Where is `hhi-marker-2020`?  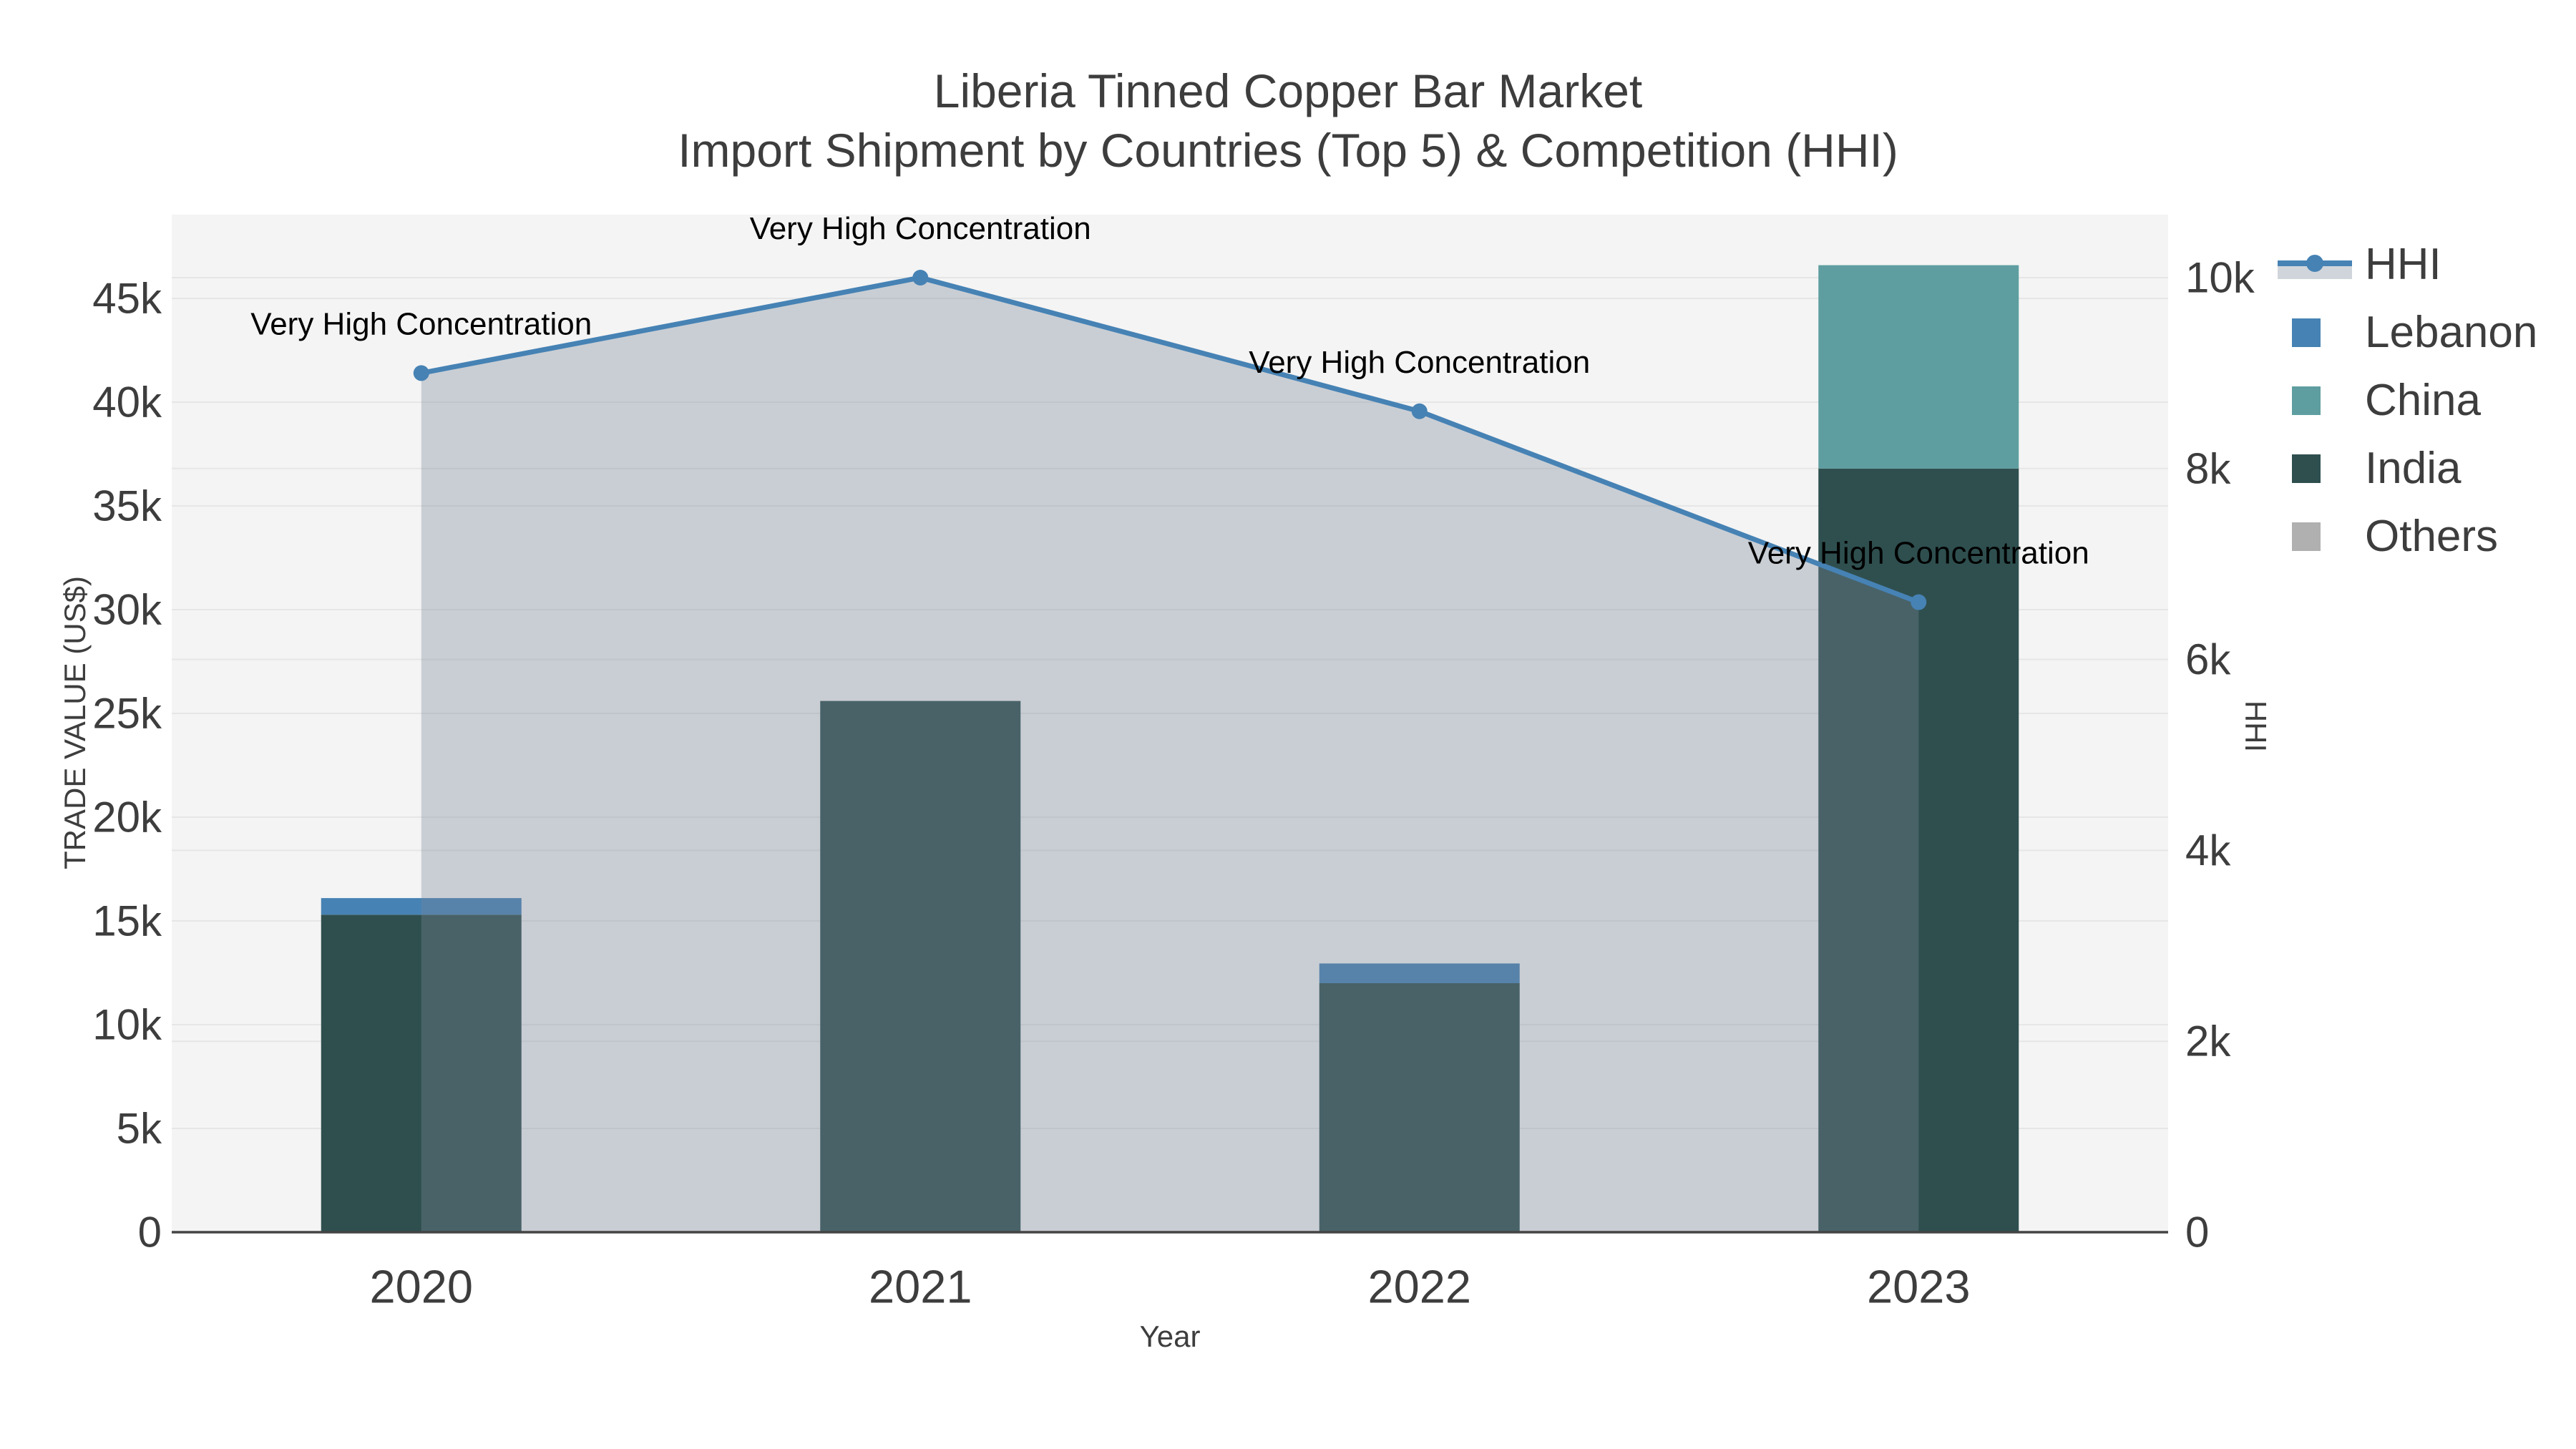
hhi-marker-2020 is located at coordinates (421, 373).